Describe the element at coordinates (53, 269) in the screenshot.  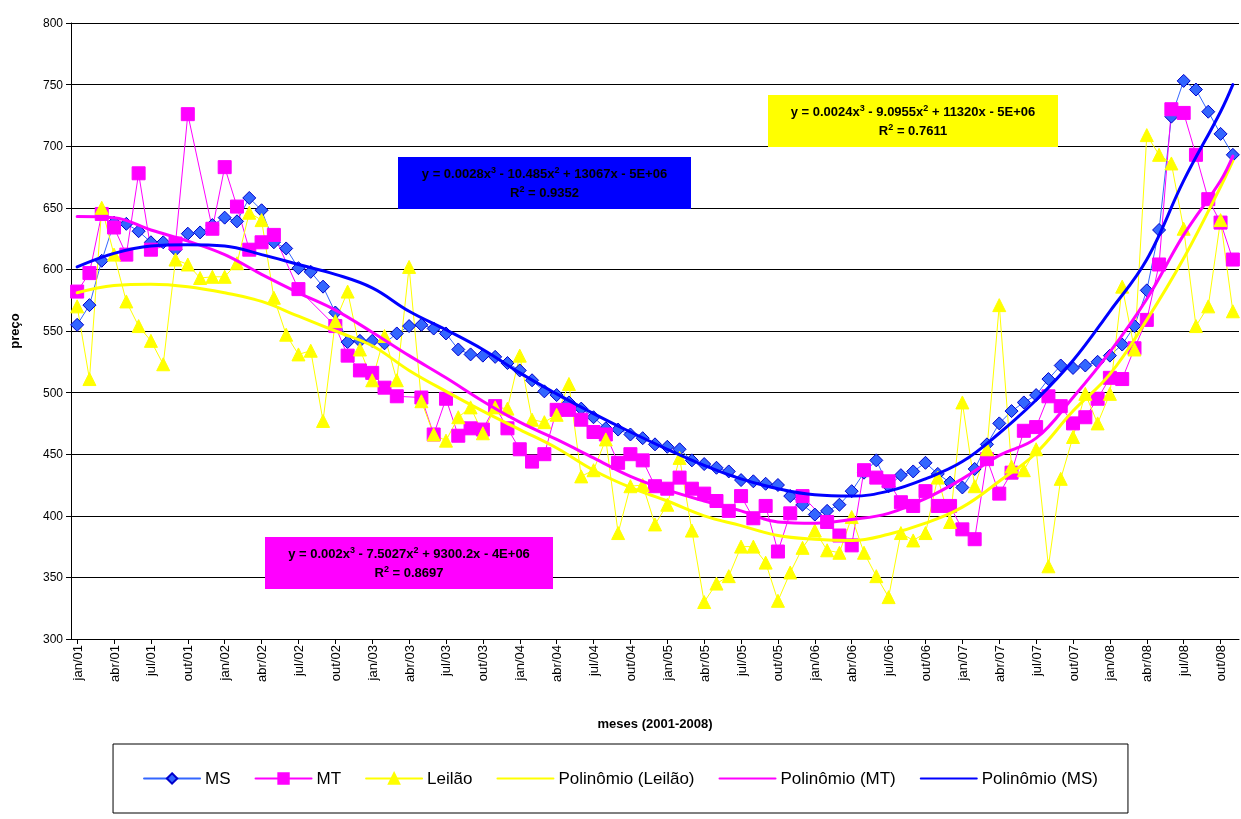
I see `y-tick-label: 600` at that location.